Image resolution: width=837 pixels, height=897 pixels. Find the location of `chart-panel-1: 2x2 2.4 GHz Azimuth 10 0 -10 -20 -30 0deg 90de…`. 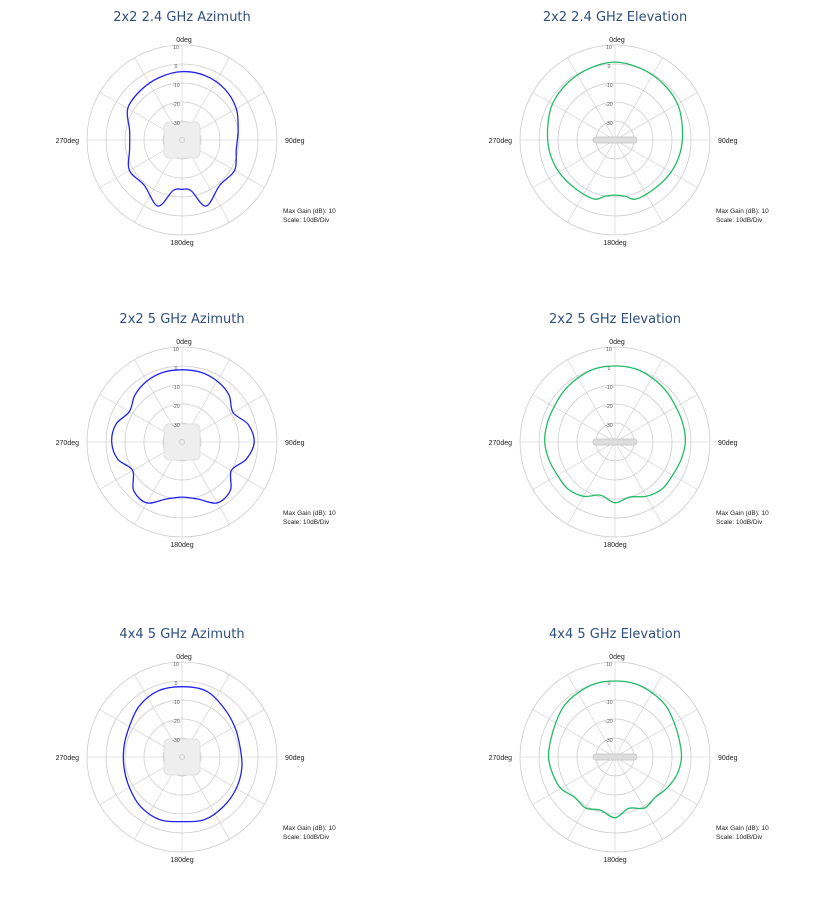

chart-panel-1: 2x2 2.4 GHz Azimuth 10 0 -10 -20 -30 0deg 90de… is located at coordinates (182, 145).